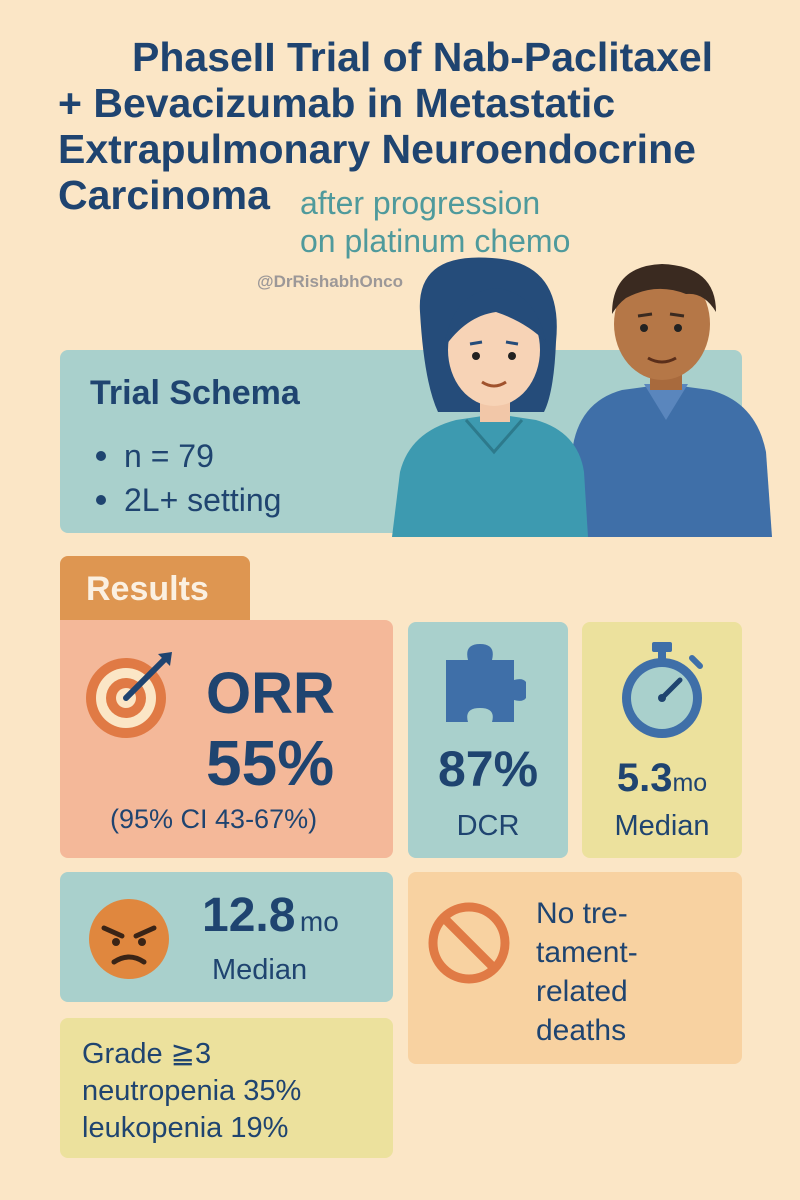  Describe the element at coordinates (337, 103) in the screenshot. I see `title-line-2: + Bevacizumab in Metastatic` at that location.